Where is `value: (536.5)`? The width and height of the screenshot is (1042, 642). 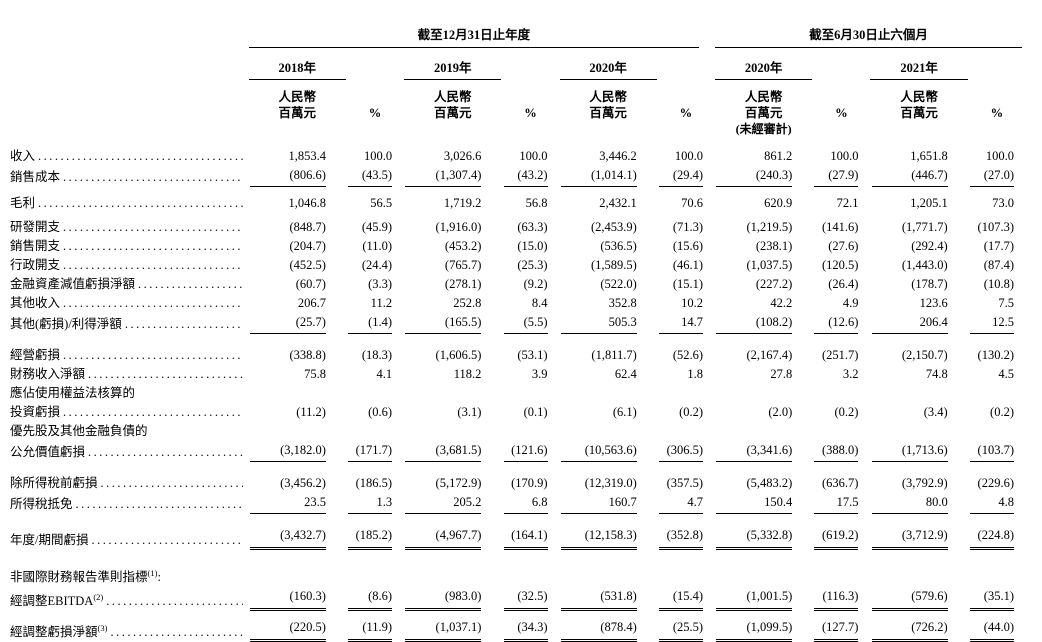 value: (536.5) is located at coordinates (618, 246).